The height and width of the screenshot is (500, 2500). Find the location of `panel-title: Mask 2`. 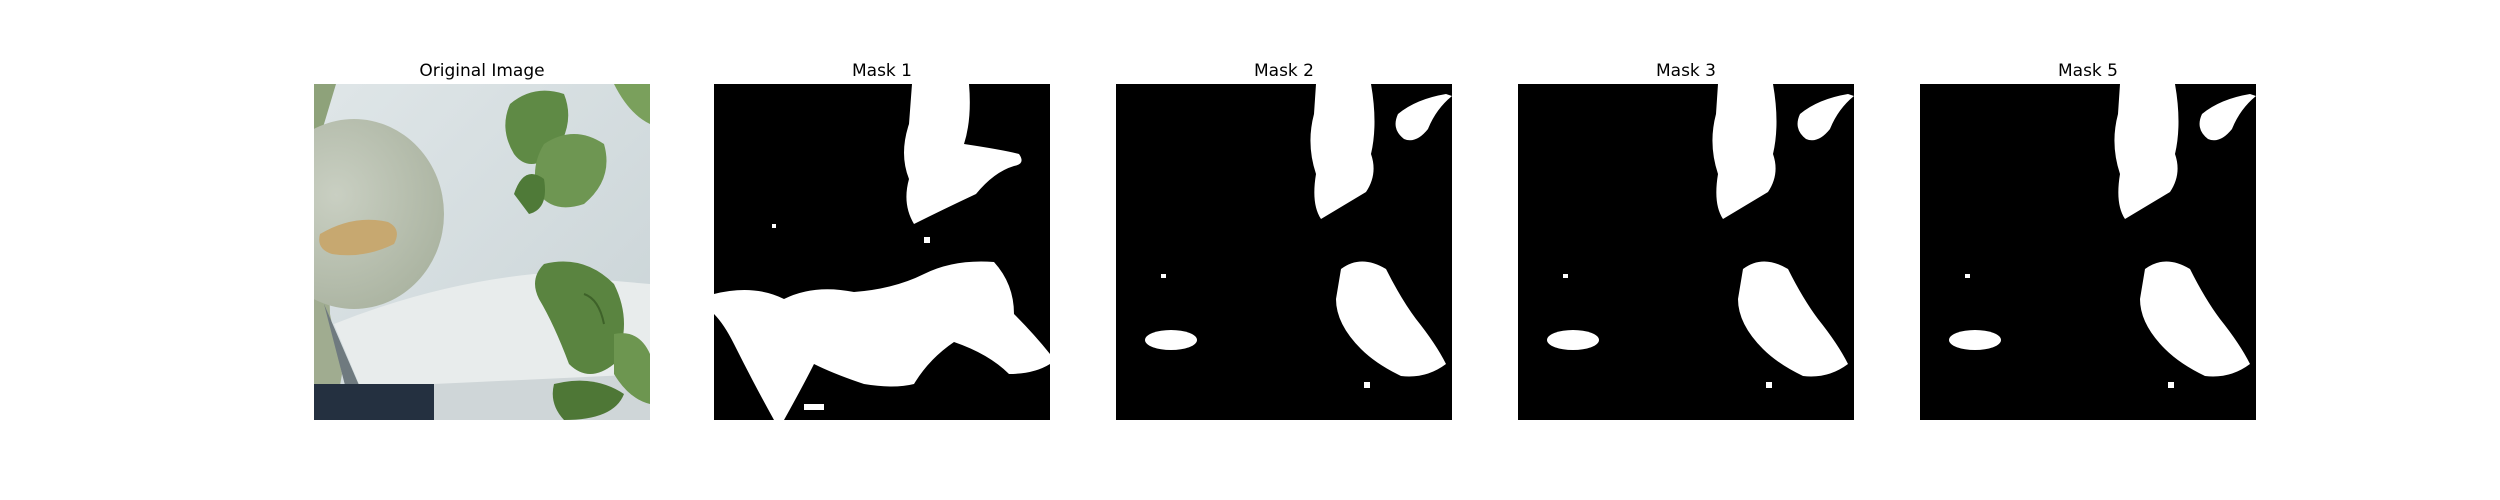

panel-title: Mask 2 is located at coordinates (1283, 71).